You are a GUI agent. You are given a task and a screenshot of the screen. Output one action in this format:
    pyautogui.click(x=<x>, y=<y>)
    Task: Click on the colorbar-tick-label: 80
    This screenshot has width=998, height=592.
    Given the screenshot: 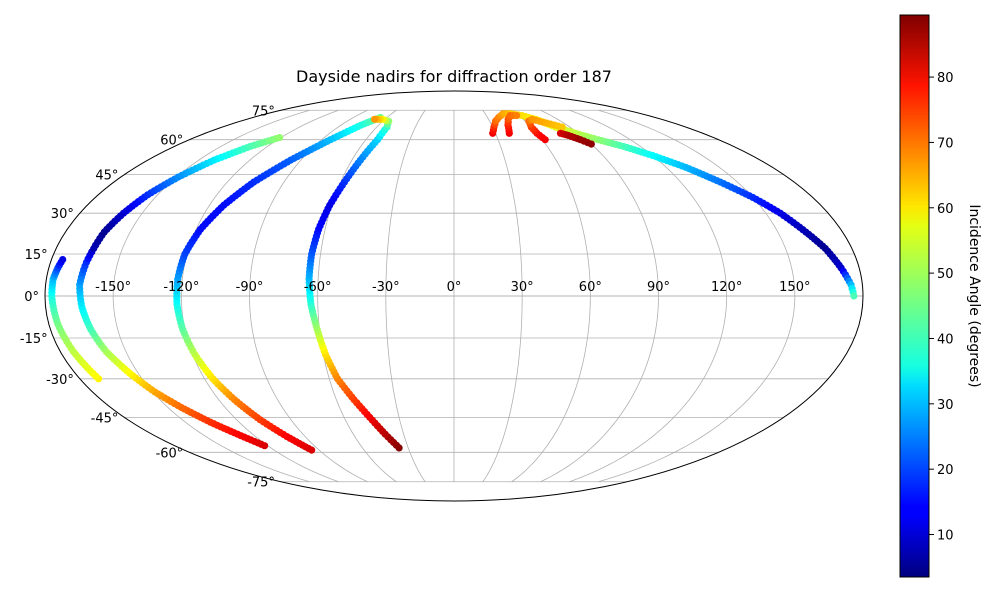 What is the action you would take?
    pyautogui.click(x=945, y=78)
    